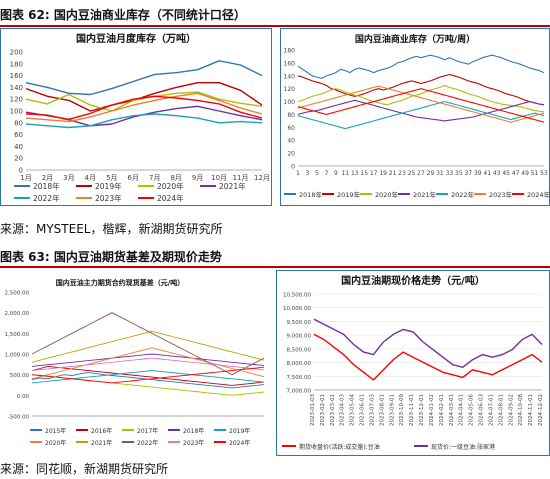 The height and width of the screenshot is (479, 550). Describe the element at coordinates (46, 186) in the screenshot. I see `legend-label: 2018年` at that location.